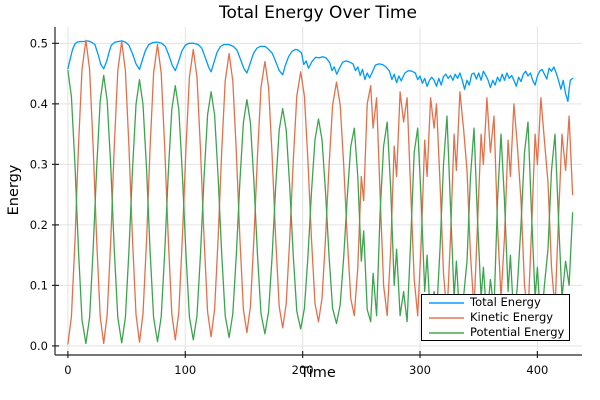 The width and height of the screenshot is (600, 400). What do you see at coordinates (517, 331) in the screenshot?
I see `legend-label: Potential Energy` at bounding box center [517, 331].